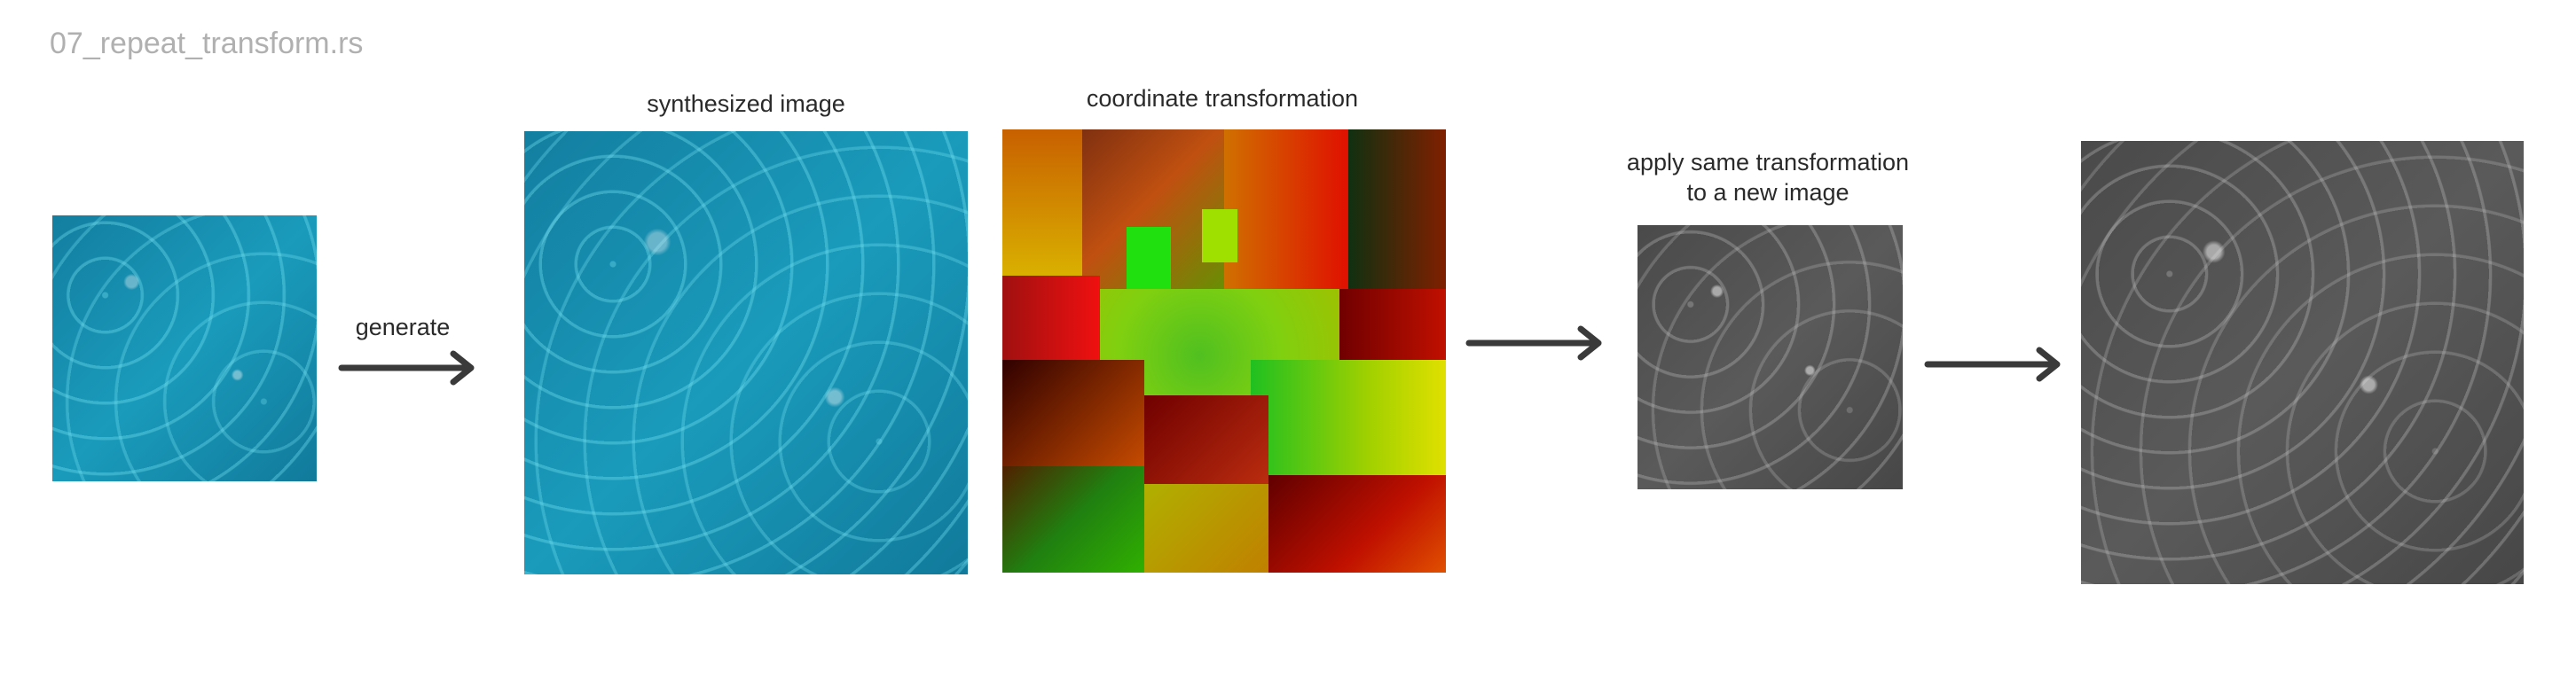 The image size is (2576, 679). Describe the element at coordinates (403, 327) in the screenshot. I see `generate-label: generate` at that location.